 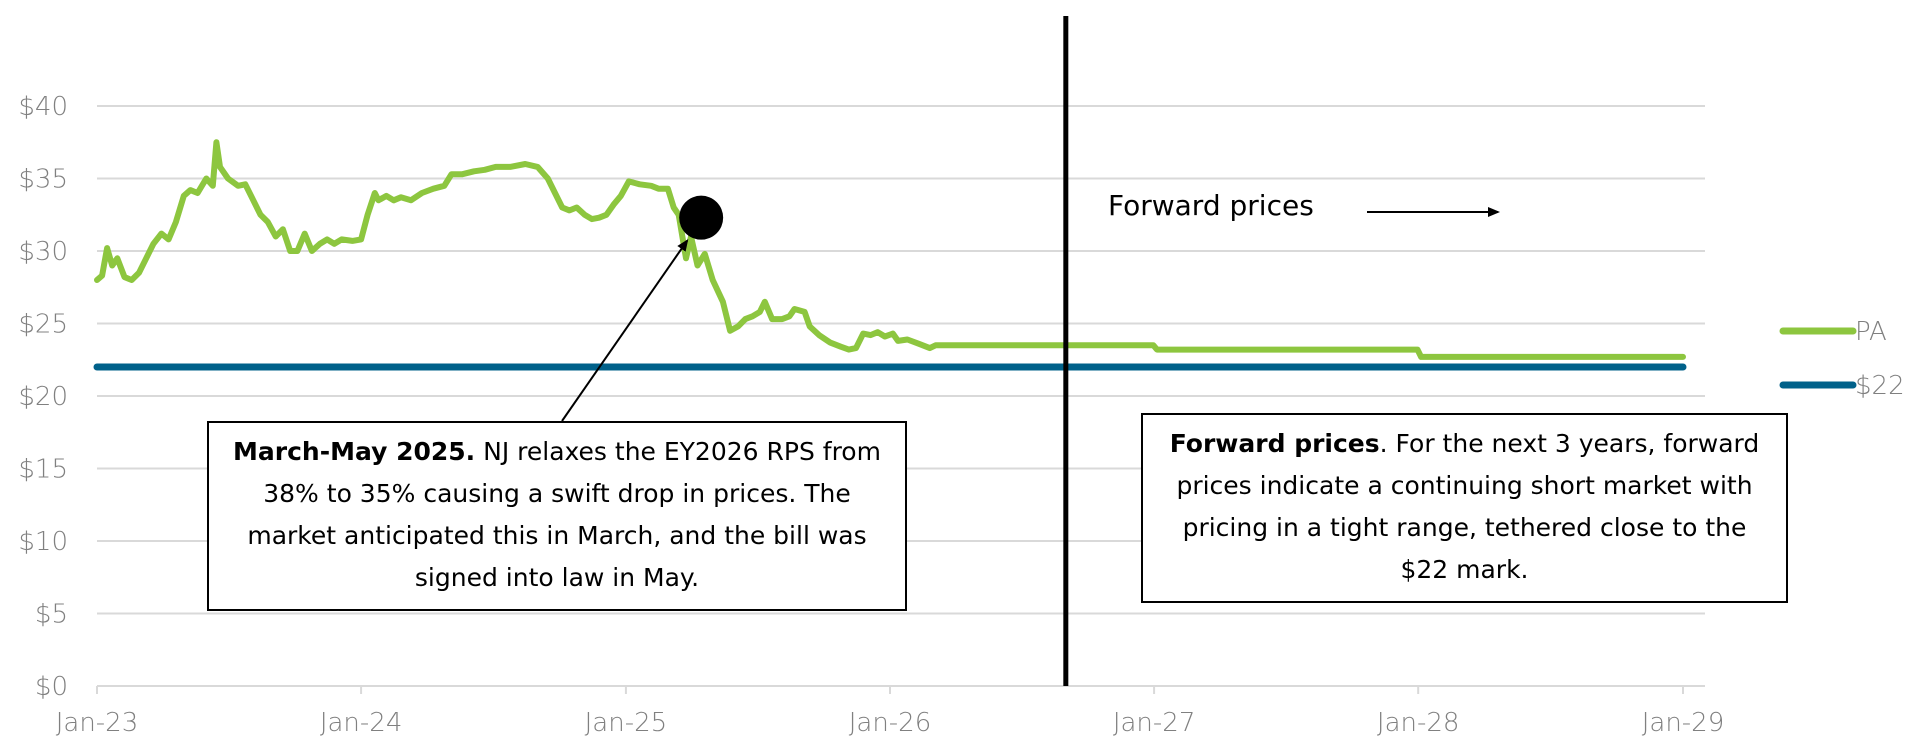 I want to click on legend-label: PA, so click(x=1871, y=332).